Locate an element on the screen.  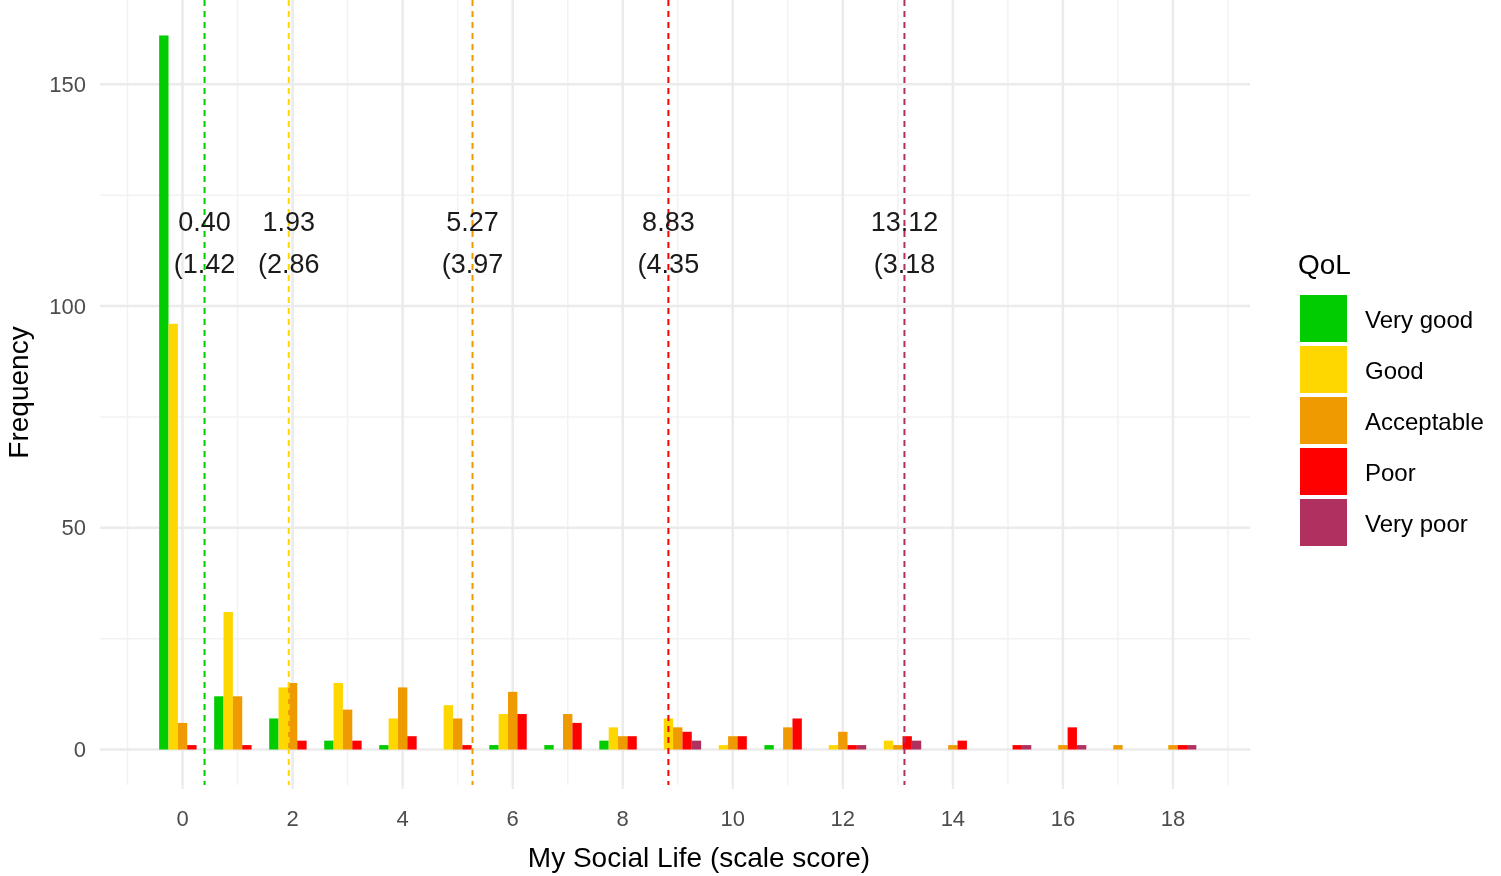
y-tick-label: 100 is located at coordinates (67, 306).